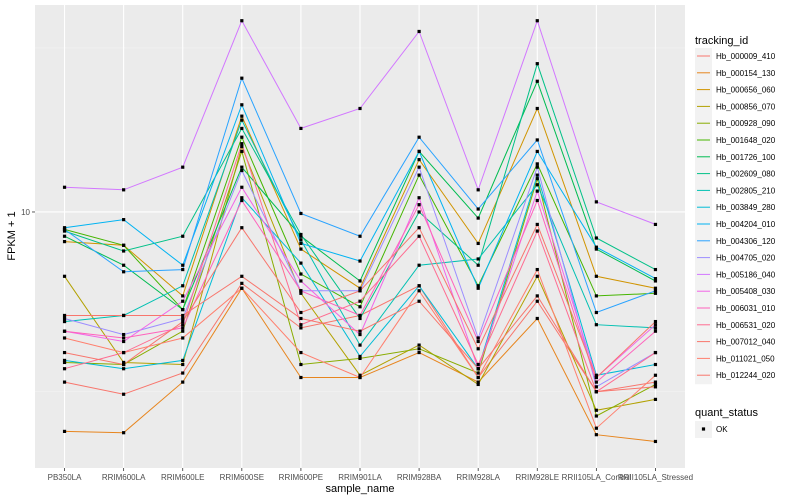 This screenshot has height=500, width=800. Describe the element at coordinates (746, 157) in the screenshot. I see `legend-label: Hb_001726_100` at that location.